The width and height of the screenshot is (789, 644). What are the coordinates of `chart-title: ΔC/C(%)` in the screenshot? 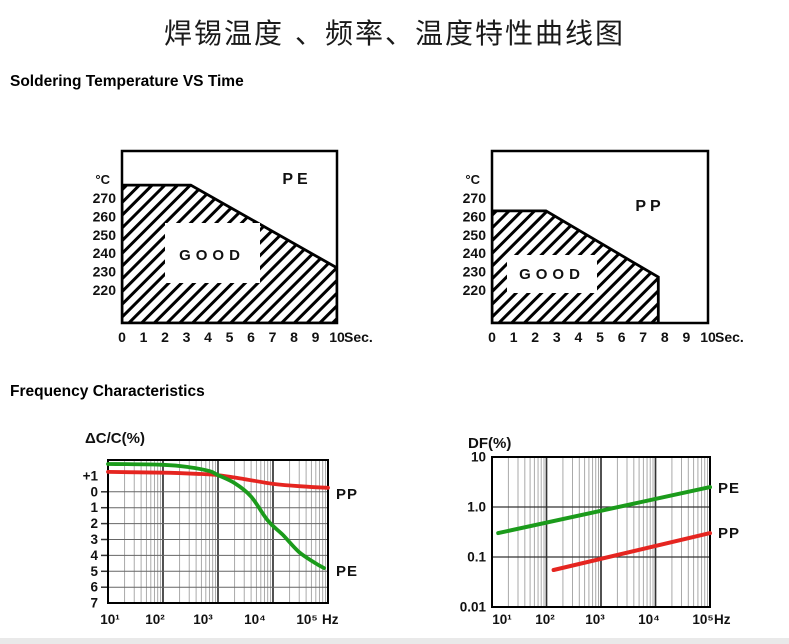 It's located at (115, 438).